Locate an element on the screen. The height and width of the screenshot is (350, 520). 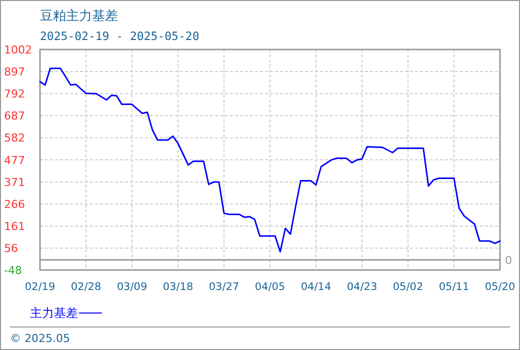
x-tick-label: 05/20 is located at coordinates (500, 287).